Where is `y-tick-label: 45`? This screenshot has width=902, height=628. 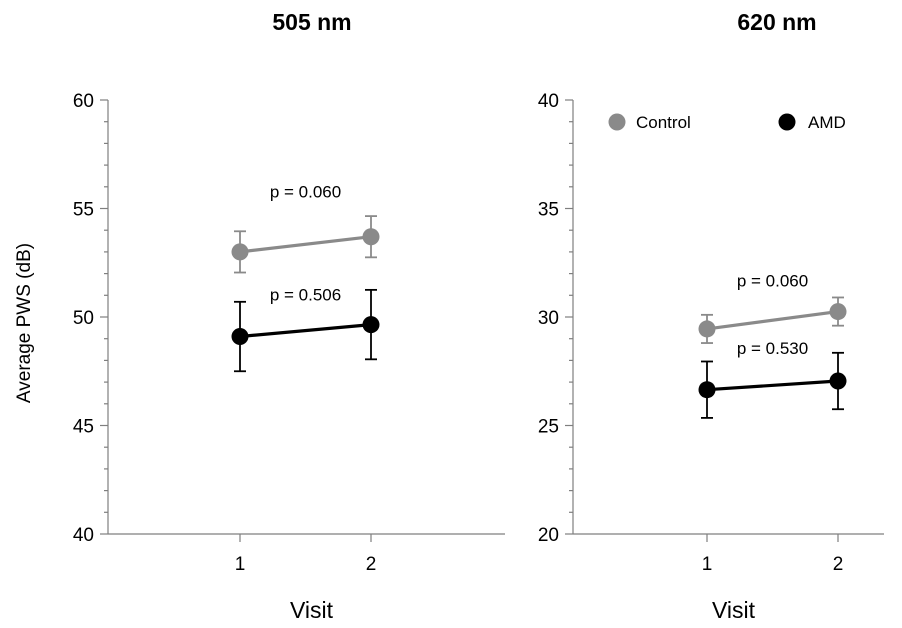
y-tick-label: 45 is located at coordinates (83, 427).